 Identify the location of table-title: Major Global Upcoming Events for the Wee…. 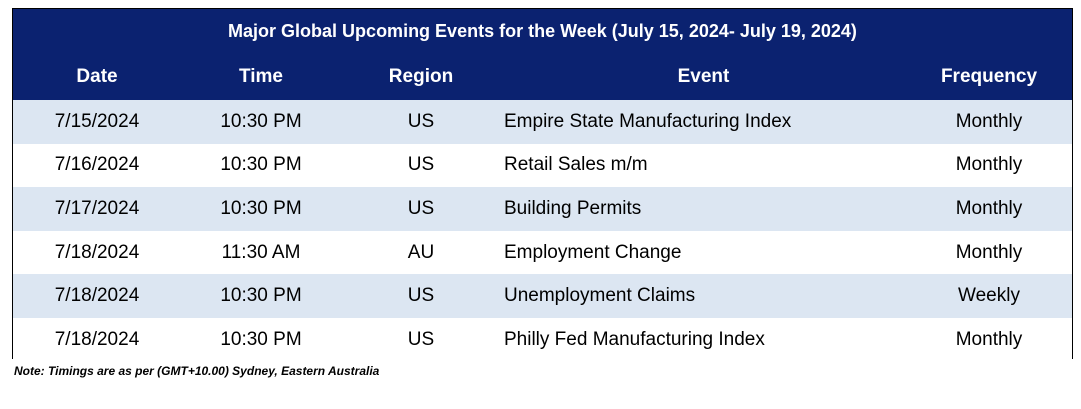
(542, 31).